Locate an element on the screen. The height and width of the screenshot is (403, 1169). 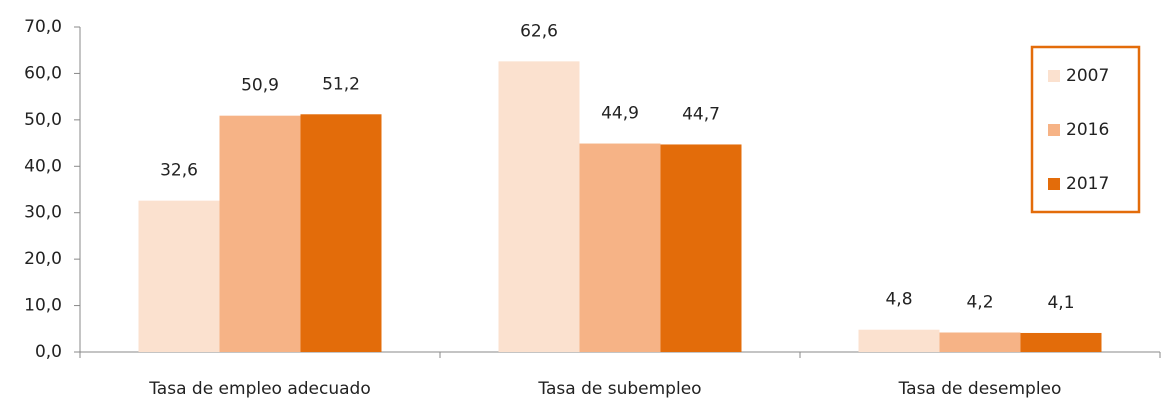
value-label: 62,6 is located at coordinates (539, 31).